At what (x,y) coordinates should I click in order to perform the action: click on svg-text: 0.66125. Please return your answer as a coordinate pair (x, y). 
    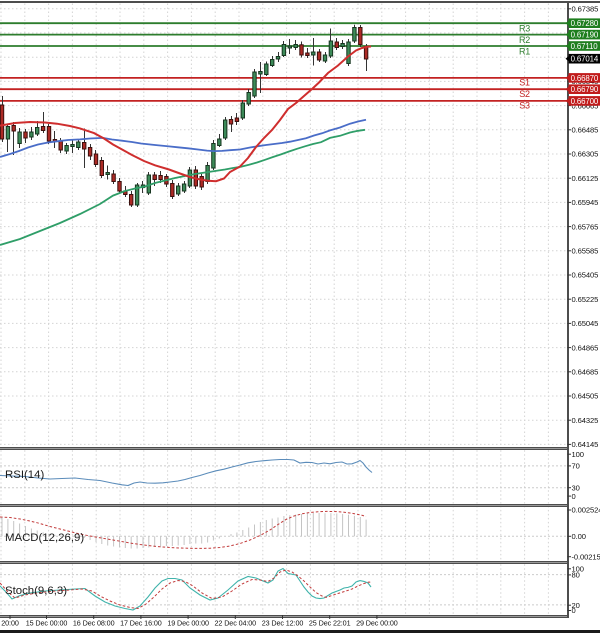
    Looking at the image, I should click on (585, 178).